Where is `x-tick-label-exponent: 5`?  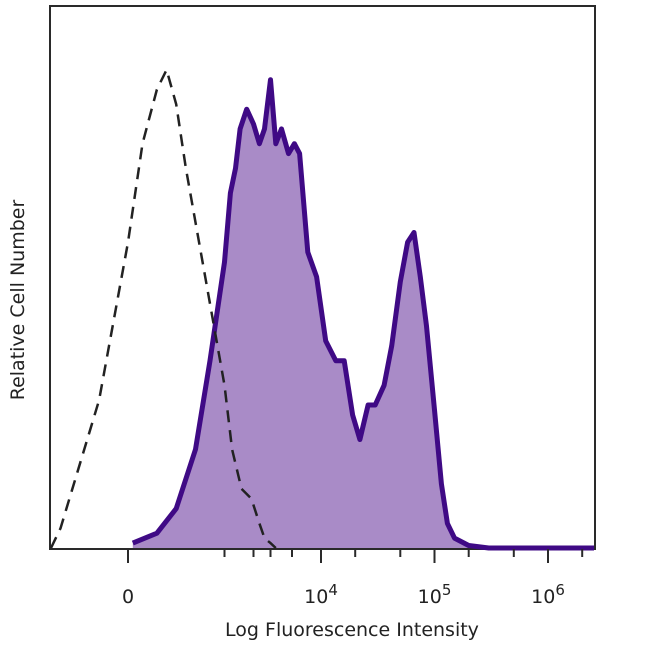
x-tick-label-exponent: 5 is located at coordinates (447, 590).